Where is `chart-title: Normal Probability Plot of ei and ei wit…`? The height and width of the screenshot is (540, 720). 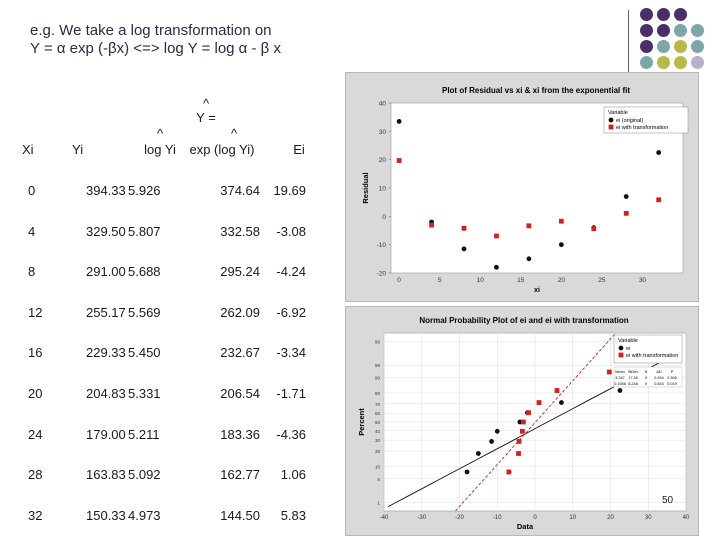
chart-title: Normal Probability Plot of ei and ei wit… is located at coordinates (523, 320).